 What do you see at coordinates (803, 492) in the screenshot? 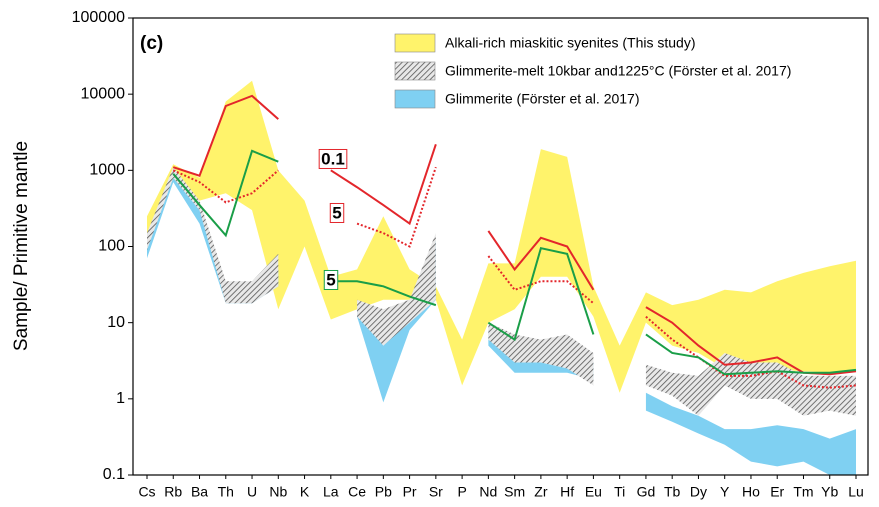
I see `x-tick-label: Tm` at bounding box center [803, 492].